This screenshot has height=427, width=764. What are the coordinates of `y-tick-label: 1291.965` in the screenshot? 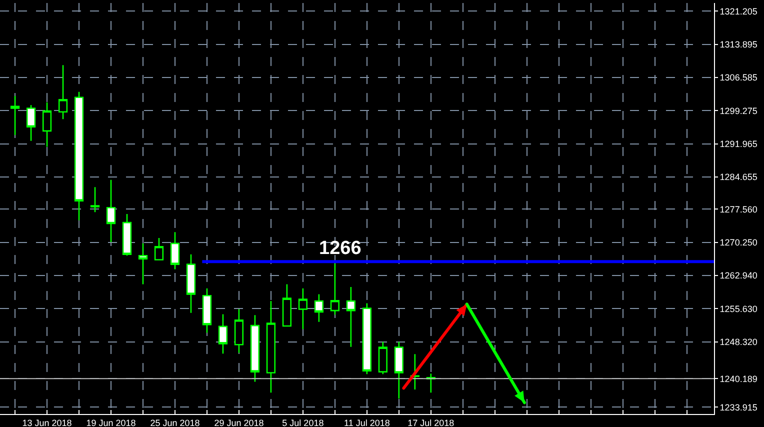 It's located at (739, 143).